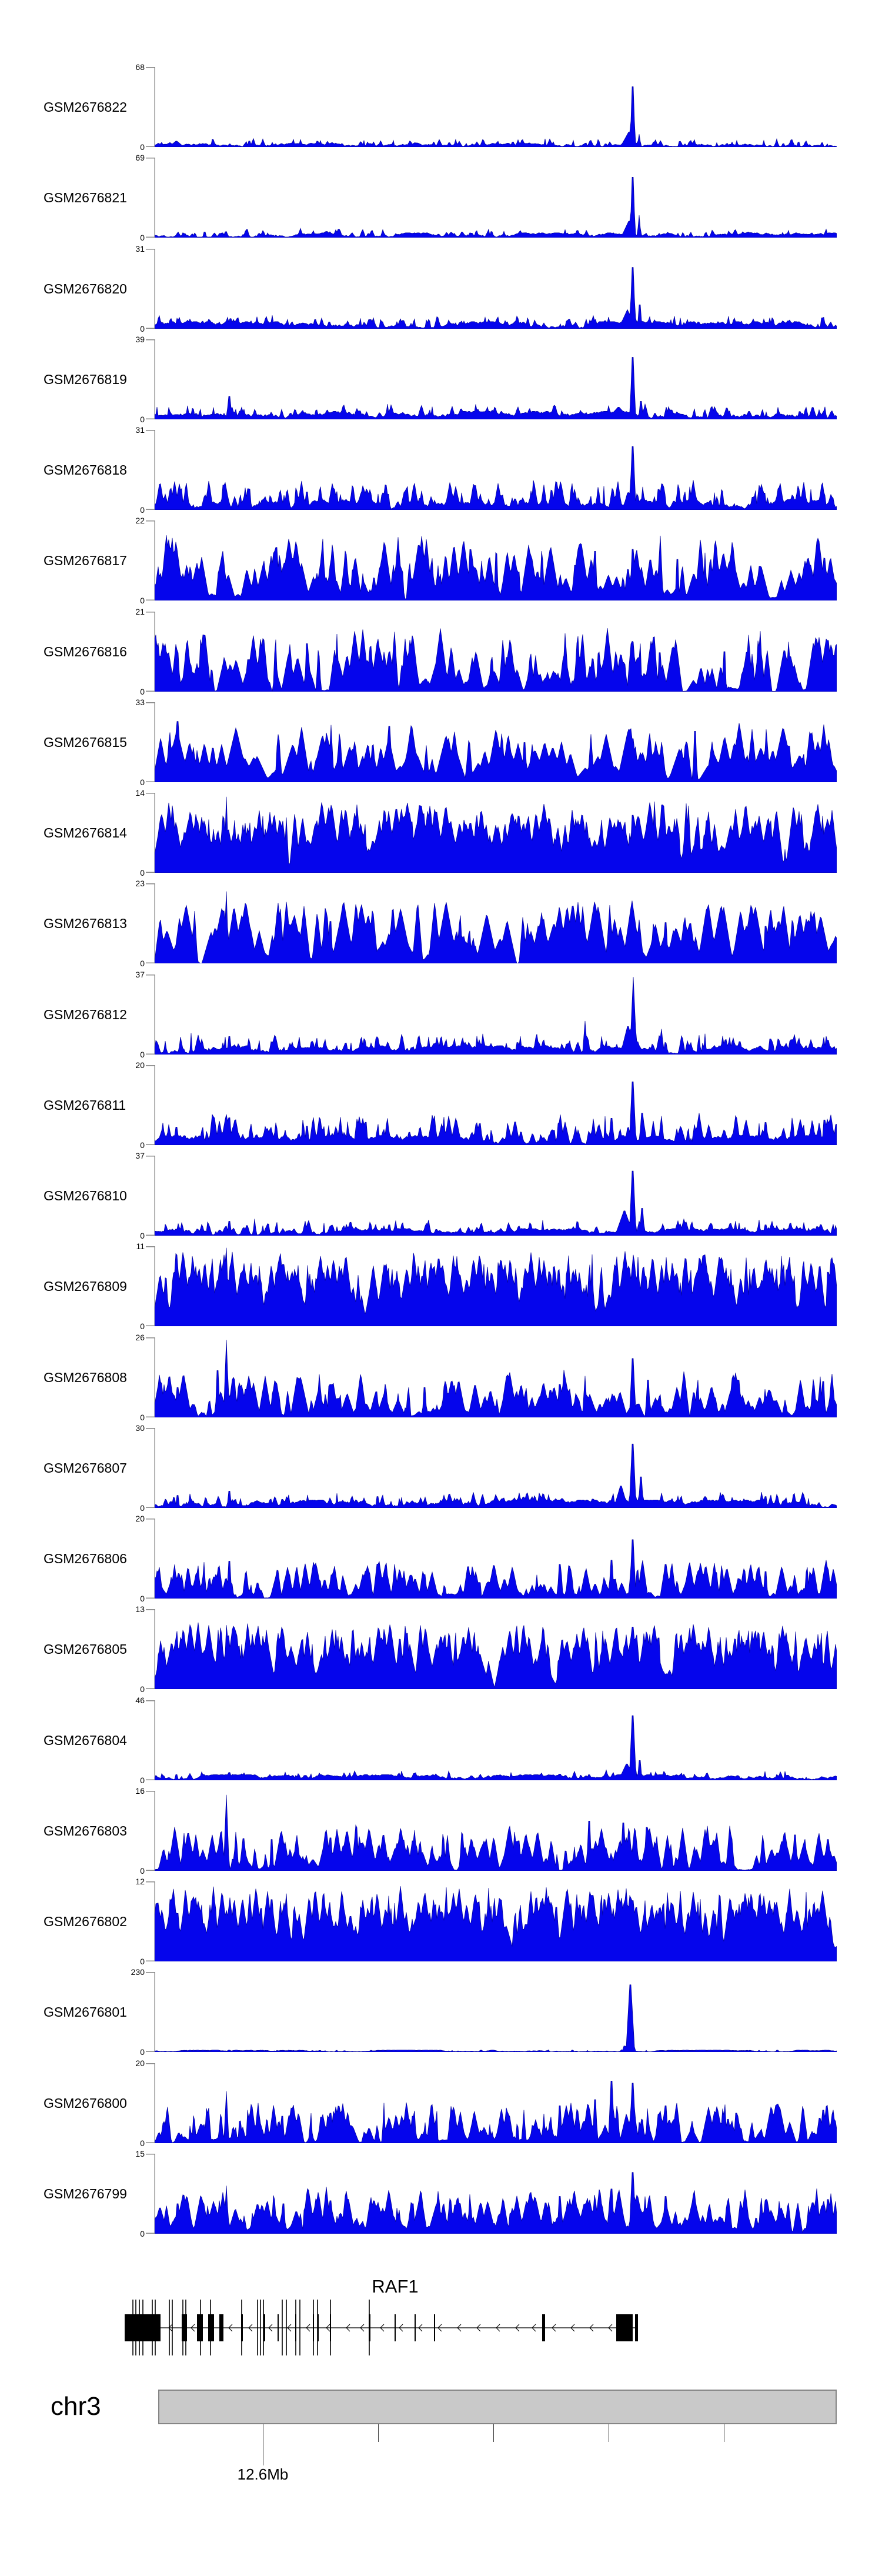  I want to click on signal-track-GSM2676799: GSM2676799 15 0, so click(441, 2193).